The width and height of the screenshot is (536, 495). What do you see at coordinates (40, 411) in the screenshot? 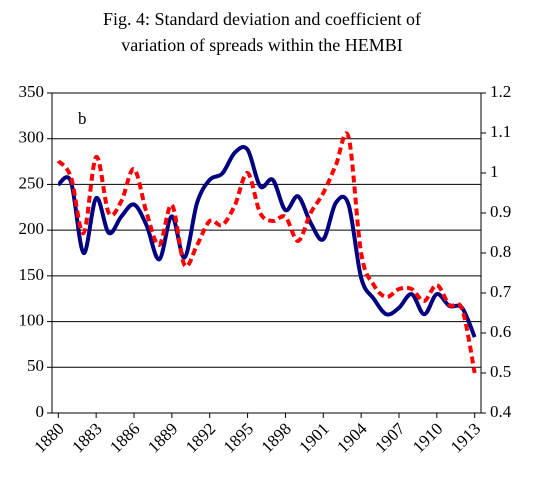
I see `y-tick-label: 0` at bounding box center [40, 411].